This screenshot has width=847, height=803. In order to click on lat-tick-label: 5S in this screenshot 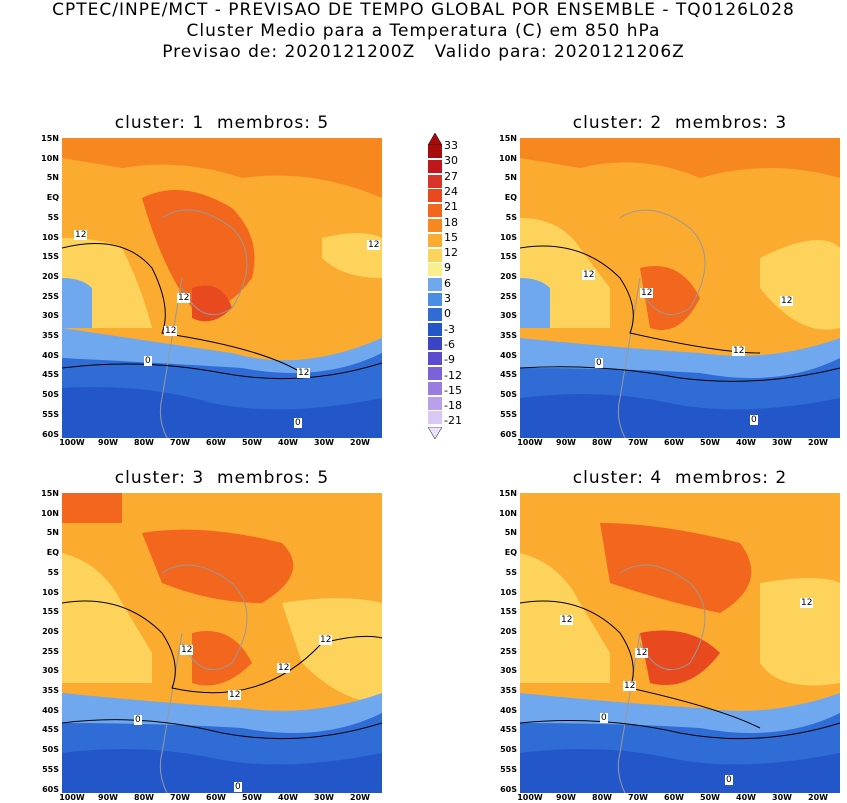, I will do `click(53, 217)`.